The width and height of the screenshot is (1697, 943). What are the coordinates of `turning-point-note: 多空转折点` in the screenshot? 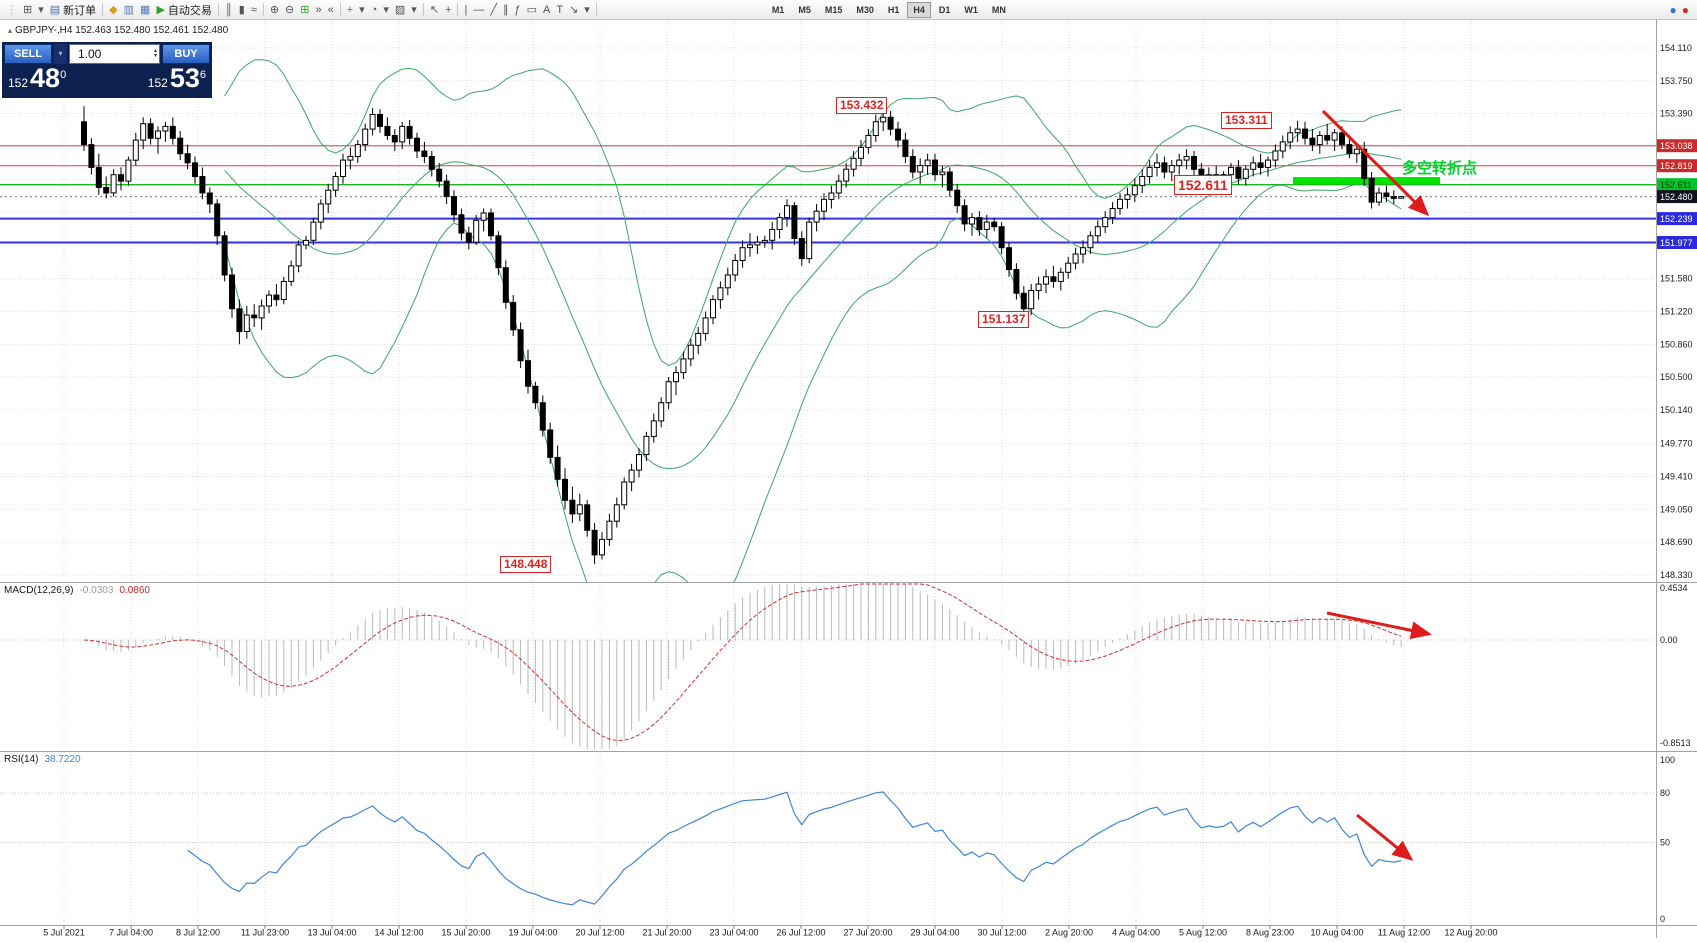 It's located at (1440, 168).